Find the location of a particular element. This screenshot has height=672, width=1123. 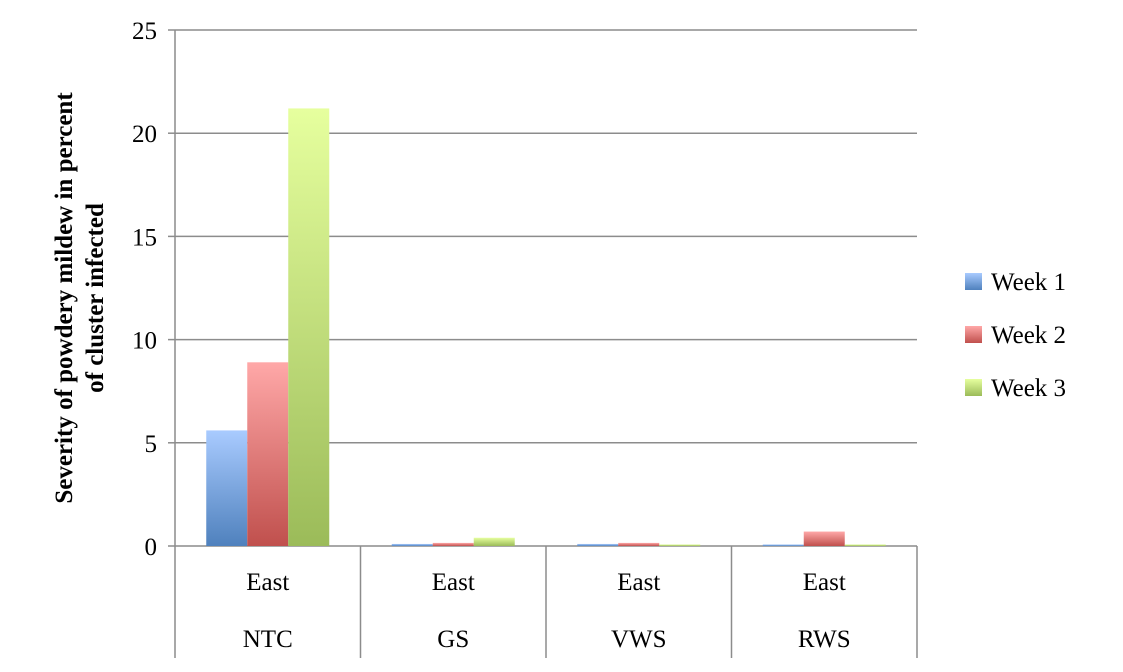

bar-week-1-rws is located at coordinates (783, 545).